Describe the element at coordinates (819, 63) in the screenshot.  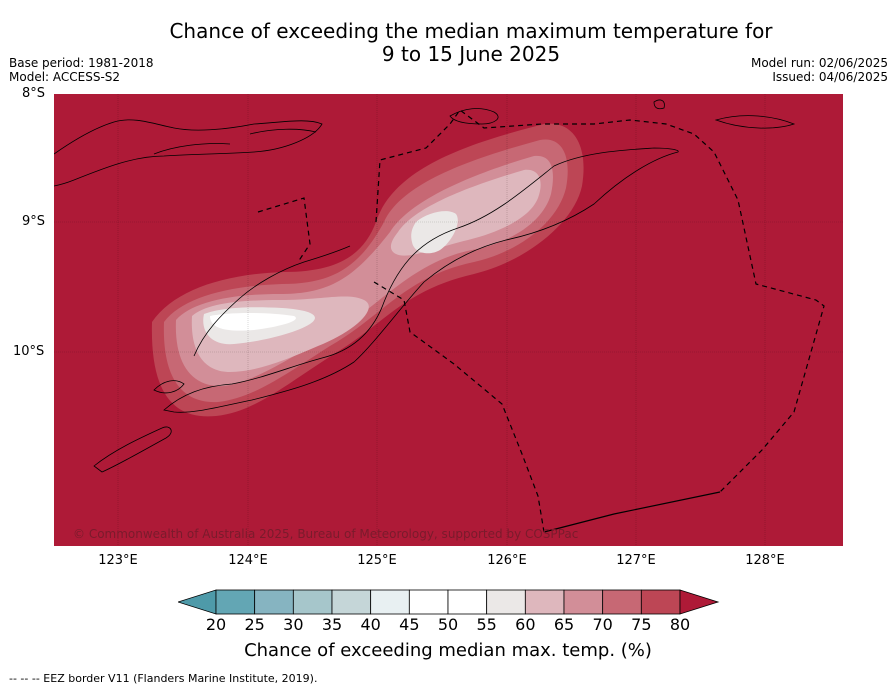
I see `model-run: Model run: 02/06/2025` at that location.